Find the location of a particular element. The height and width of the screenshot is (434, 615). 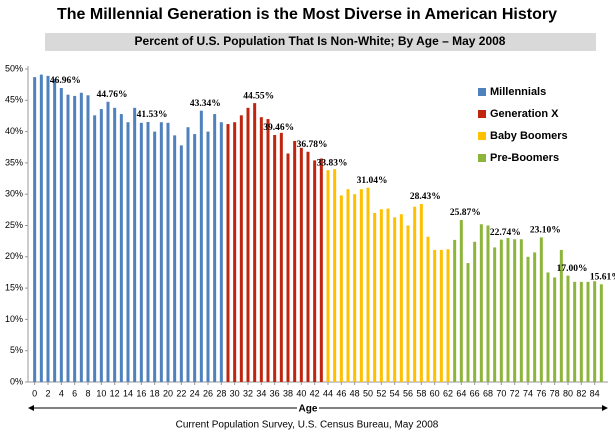

x-tick-label: 80 is located at coordinates (568, 393).